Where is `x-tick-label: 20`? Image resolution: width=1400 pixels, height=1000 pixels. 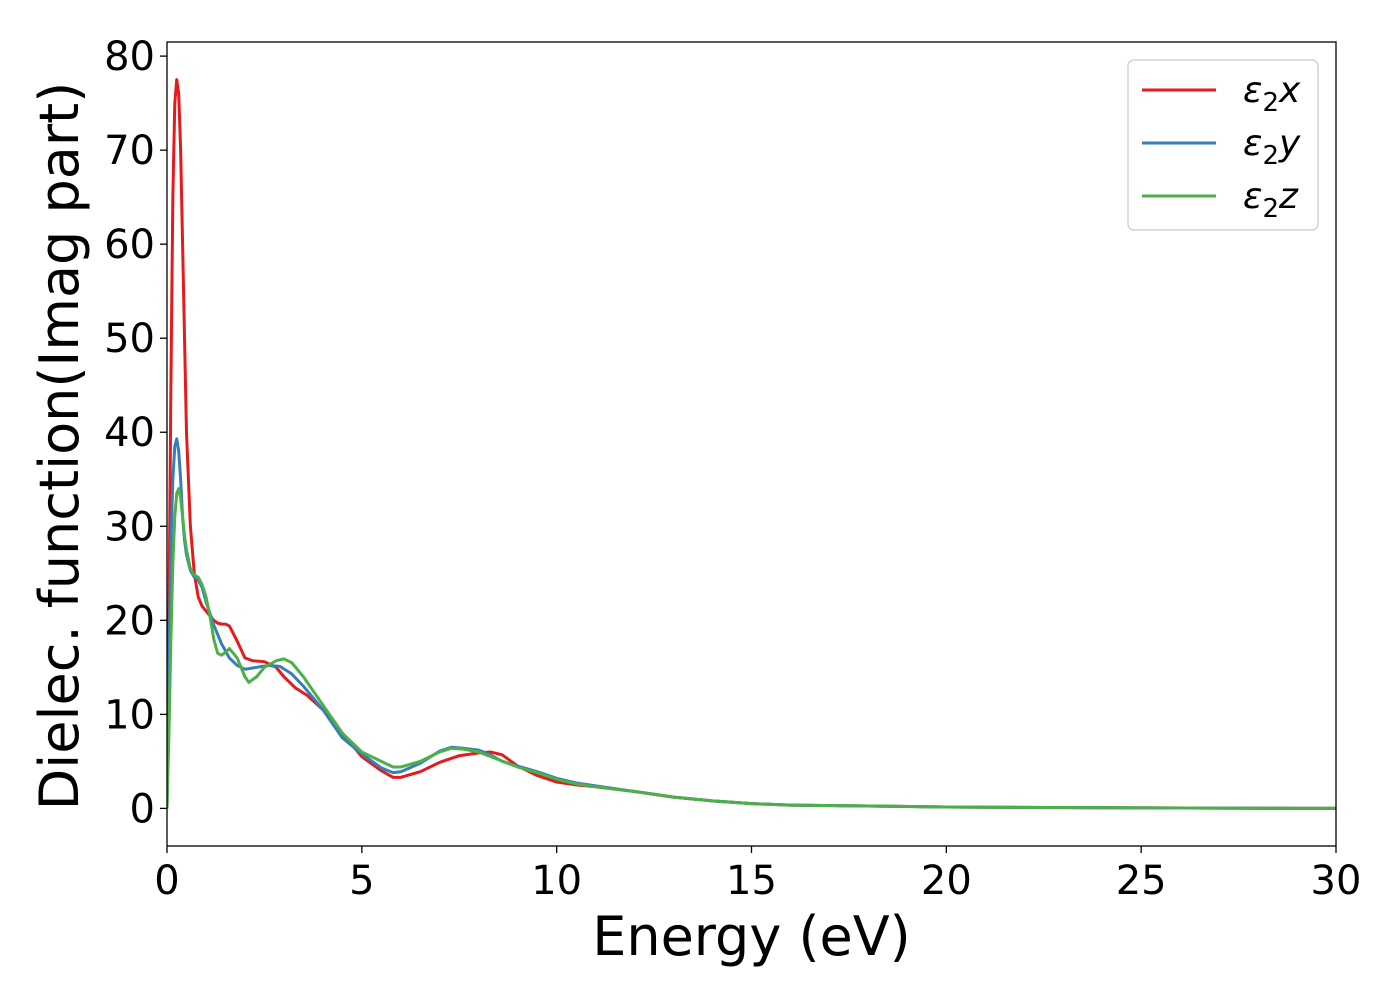 x-tick-label: 20 is located at coordinates (946, 881).